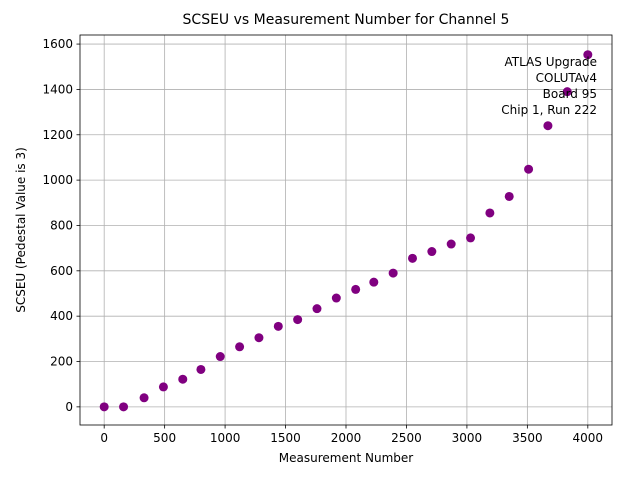 The width and height of the screenshot is (640, 480). Describe the element at coordinates (549, 110) in the screenshot. I see `annotation-line: Chip 1, Run 222` at that location.